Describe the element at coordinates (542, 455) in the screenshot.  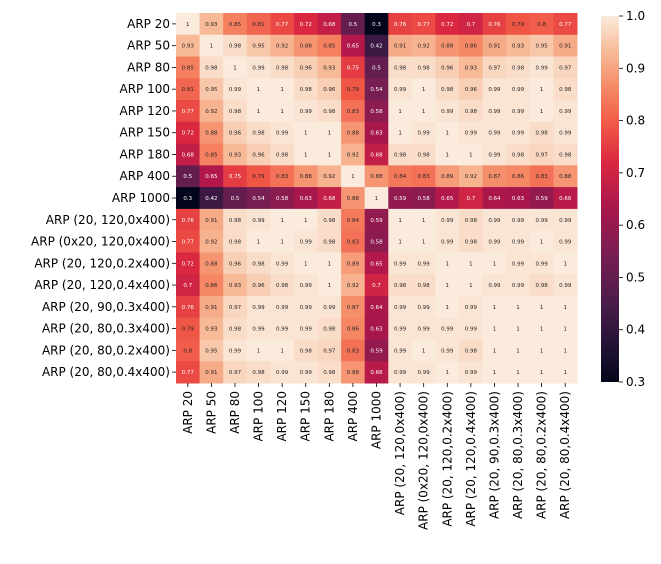
I see `x-tick-label-15: ARP (20, 80,0.2x400)` at that location.